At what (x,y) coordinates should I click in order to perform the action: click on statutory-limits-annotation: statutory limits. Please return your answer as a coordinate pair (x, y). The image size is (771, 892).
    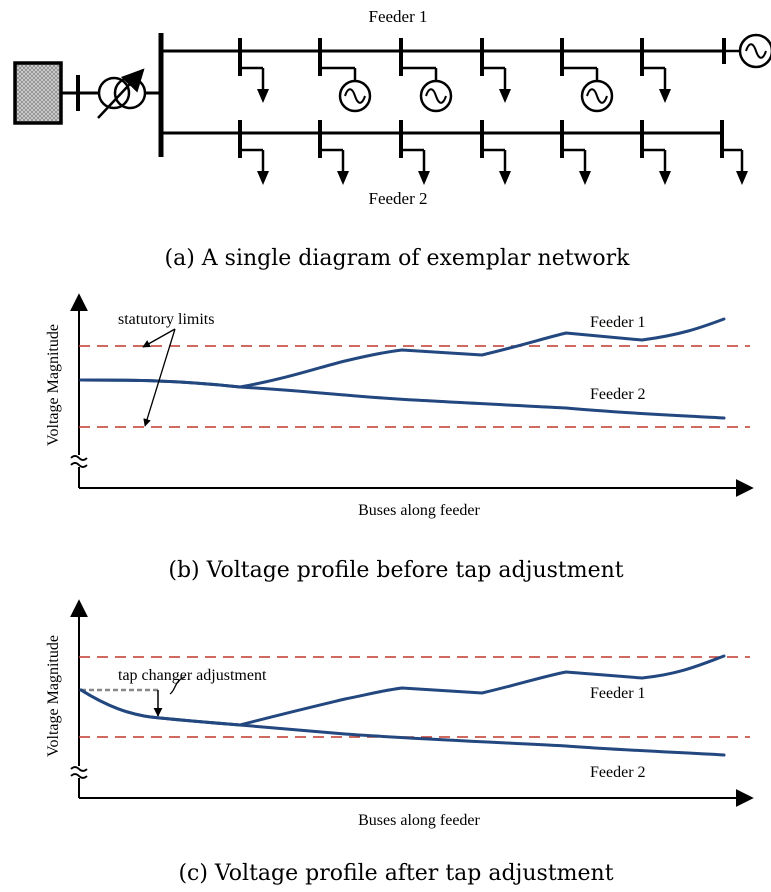
    Looking at the image, I should click on (166, 319).